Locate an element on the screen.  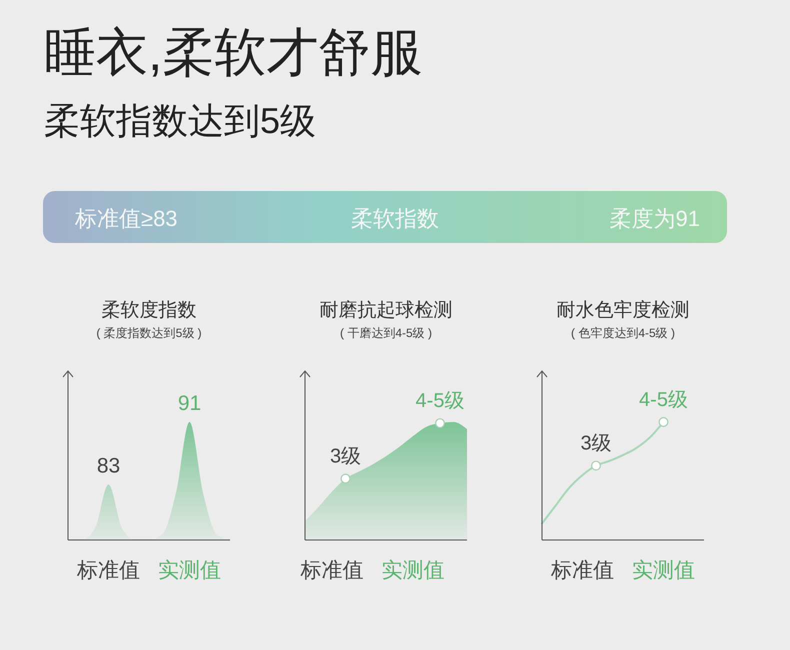
chart-title: 柔软度指数 is located at coordinates (149, 310).